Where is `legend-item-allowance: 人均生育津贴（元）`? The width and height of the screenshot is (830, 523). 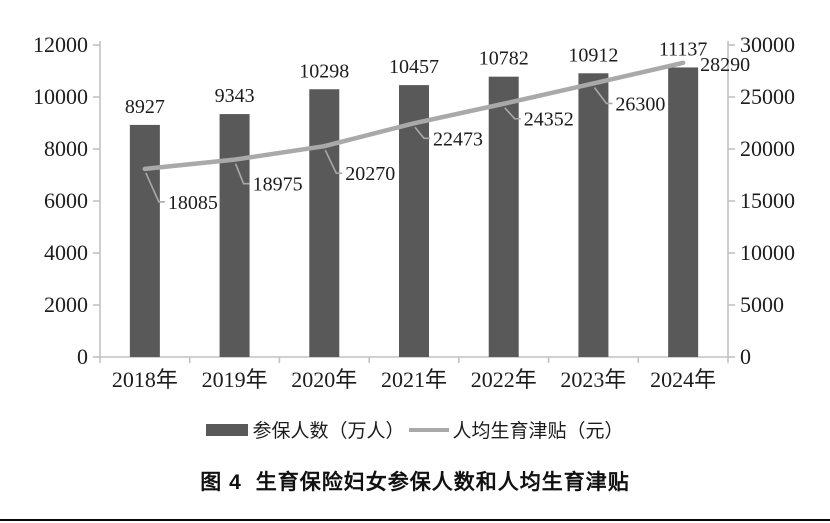 legend-item-allowance: 人均生育津贴（元） is located at coordinates (516, 429).